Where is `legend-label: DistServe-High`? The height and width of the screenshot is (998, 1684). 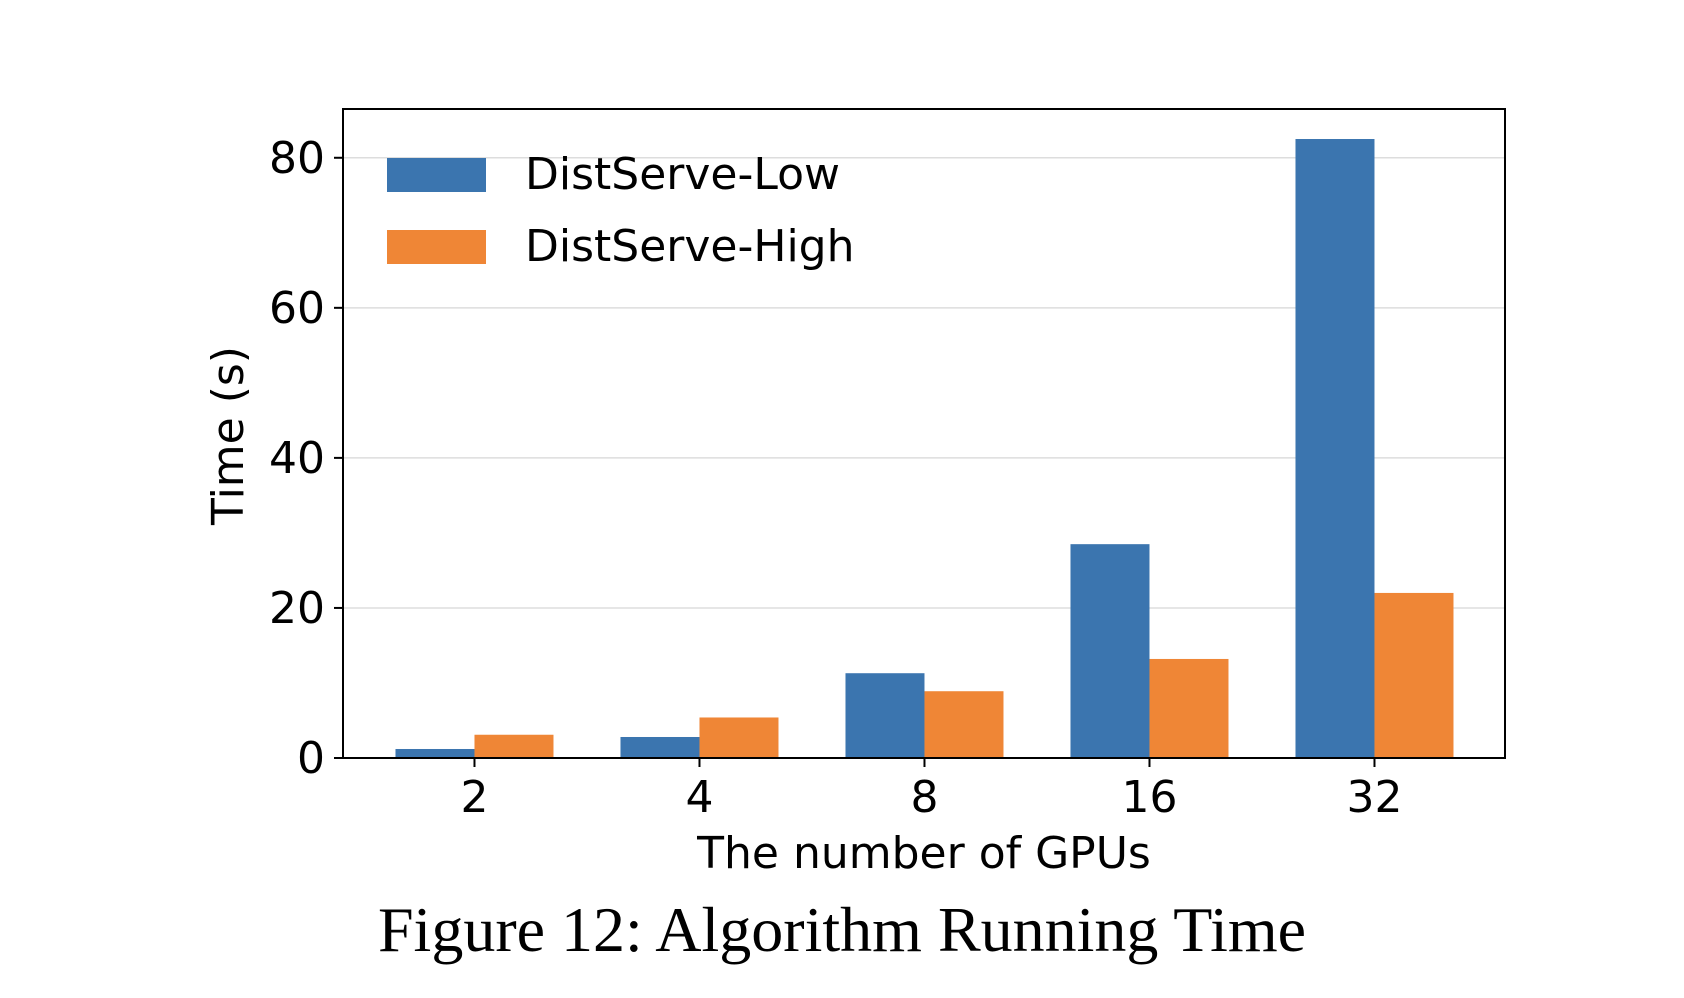
legend-label: DistServe-High is located at coordinates (689, 246).